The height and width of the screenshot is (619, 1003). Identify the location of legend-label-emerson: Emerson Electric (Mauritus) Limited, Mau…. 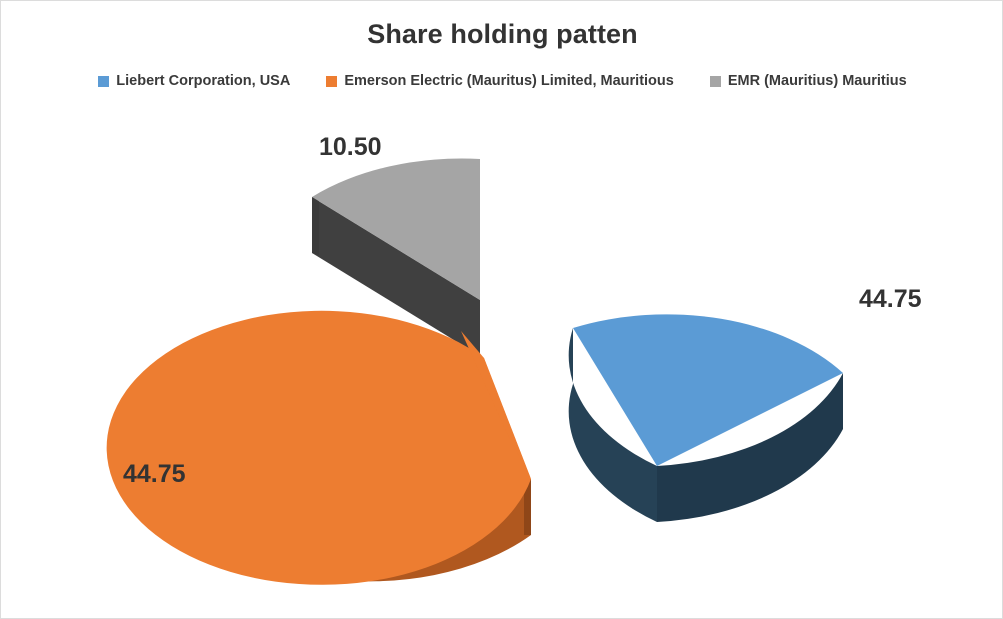
(509, 81).